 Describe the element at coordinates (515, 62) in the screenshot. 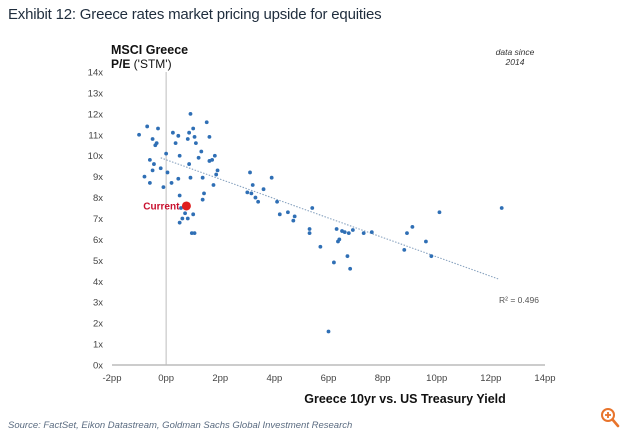

I see `data-since-annotation-line2: 2014` at that location.